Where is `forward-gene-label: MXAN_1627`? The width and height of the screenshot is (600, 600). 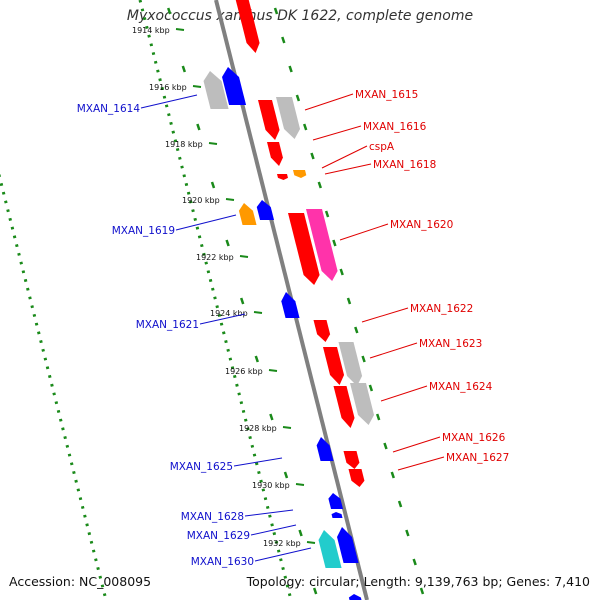 forward-gene-label: MXAN_1627 is located at coordinates (477, 458).